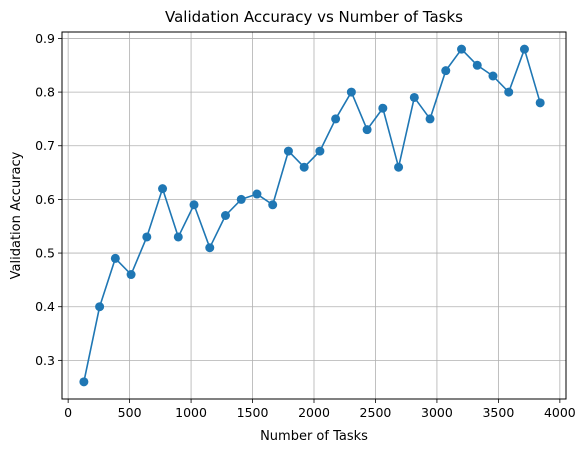 The width and height of the screenshot is (582, 453). Describe the element at coordinates (253, 412) in the screenshot. I see `x-tick-label: 1500` at that location.